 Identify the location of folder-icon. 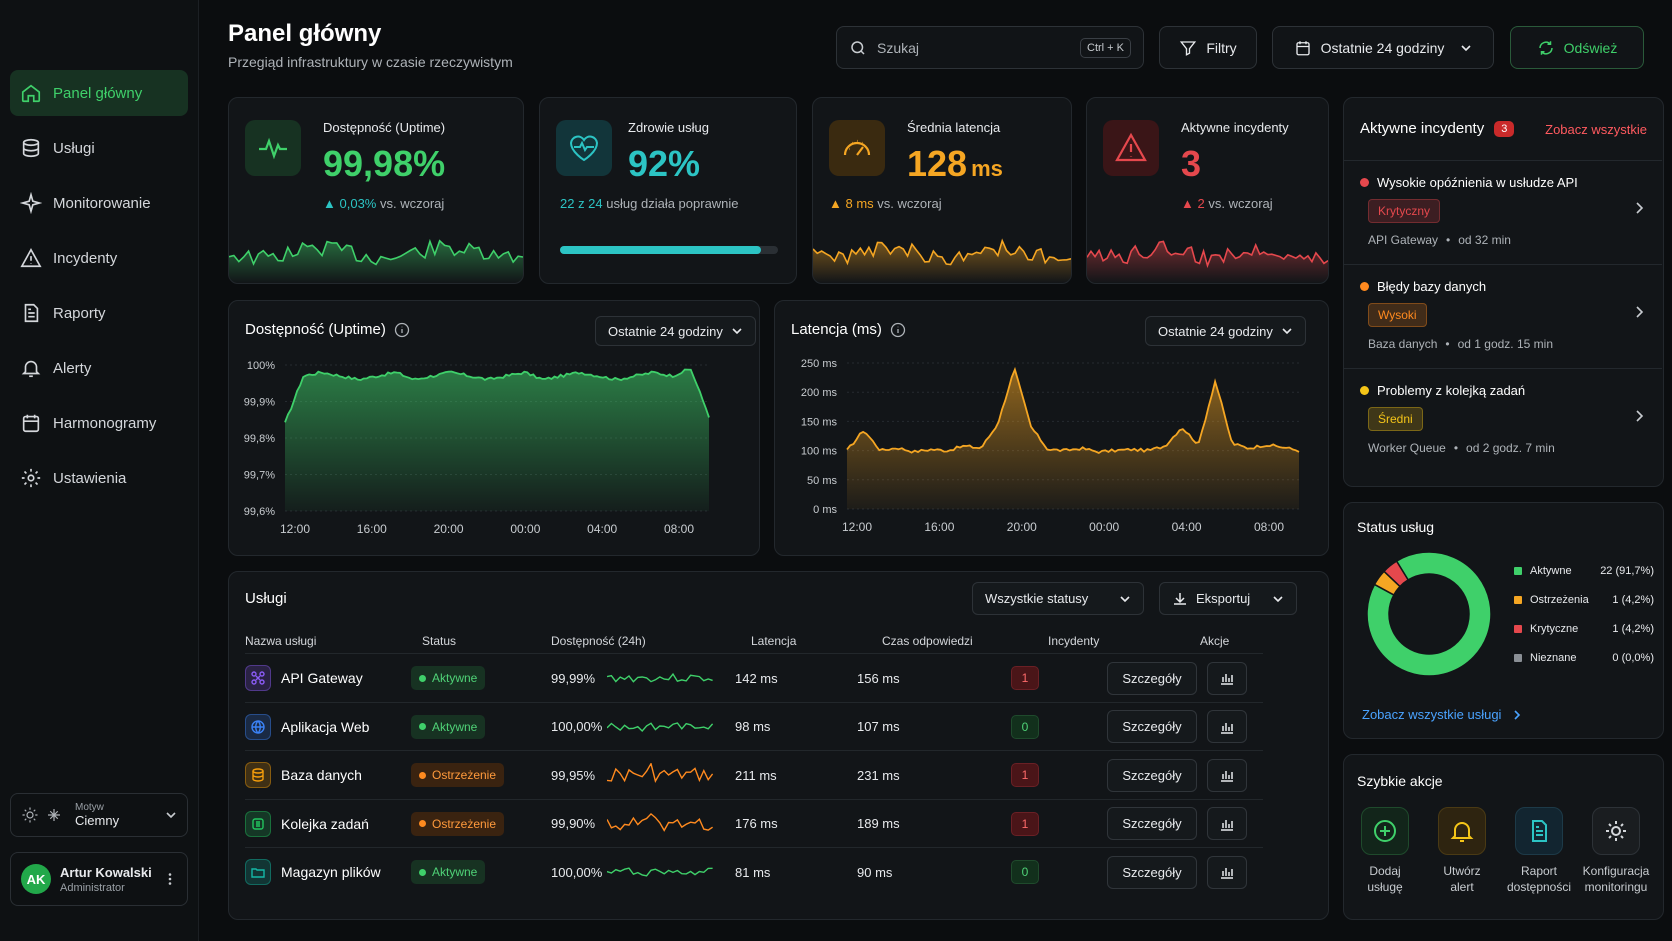
(258, 873).